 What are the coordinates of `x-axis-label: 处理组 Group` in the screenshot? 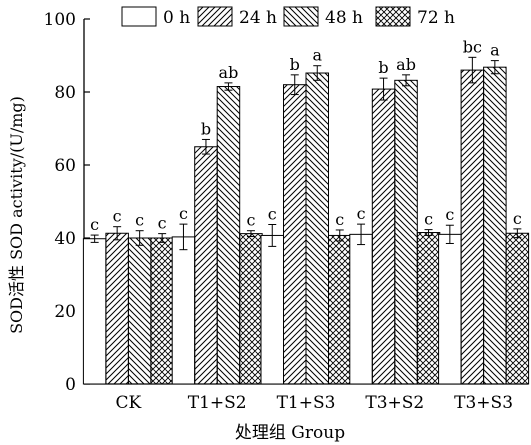 It's located at (290, 433).